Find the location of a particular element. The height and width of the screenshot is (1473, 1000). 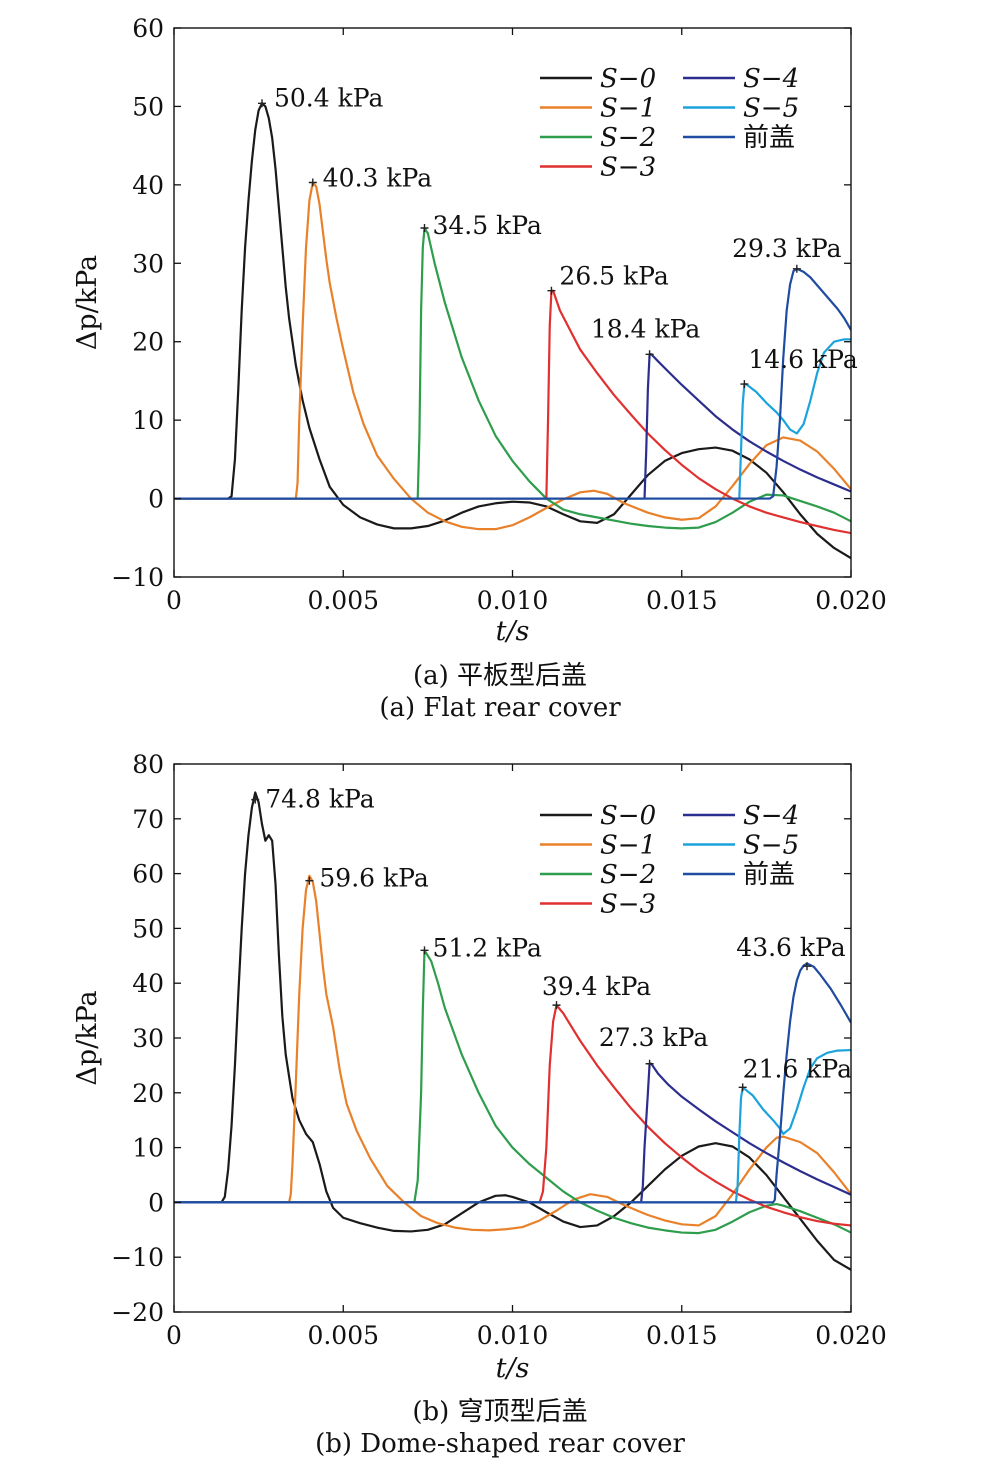

caption-chinese: (b) 穹顶型后盖 is located at coordinates (499, 1412).